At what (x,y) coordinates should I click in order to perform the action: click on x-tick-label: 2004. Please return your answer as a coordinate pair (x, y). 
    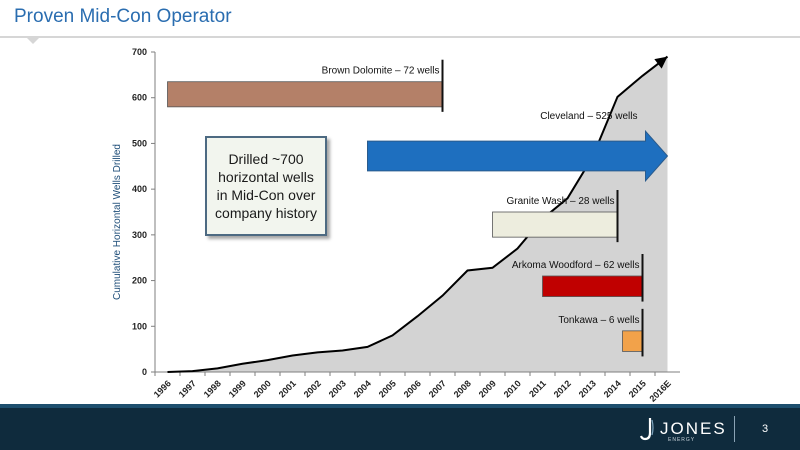
    Looking at the image, I should click on (362, 388).